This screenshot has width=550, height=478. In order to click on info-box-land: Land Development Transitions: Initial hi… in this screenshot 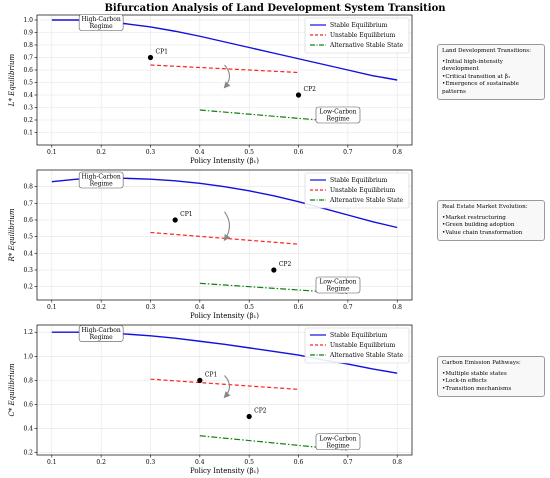, I will do `click(491, 72)`.